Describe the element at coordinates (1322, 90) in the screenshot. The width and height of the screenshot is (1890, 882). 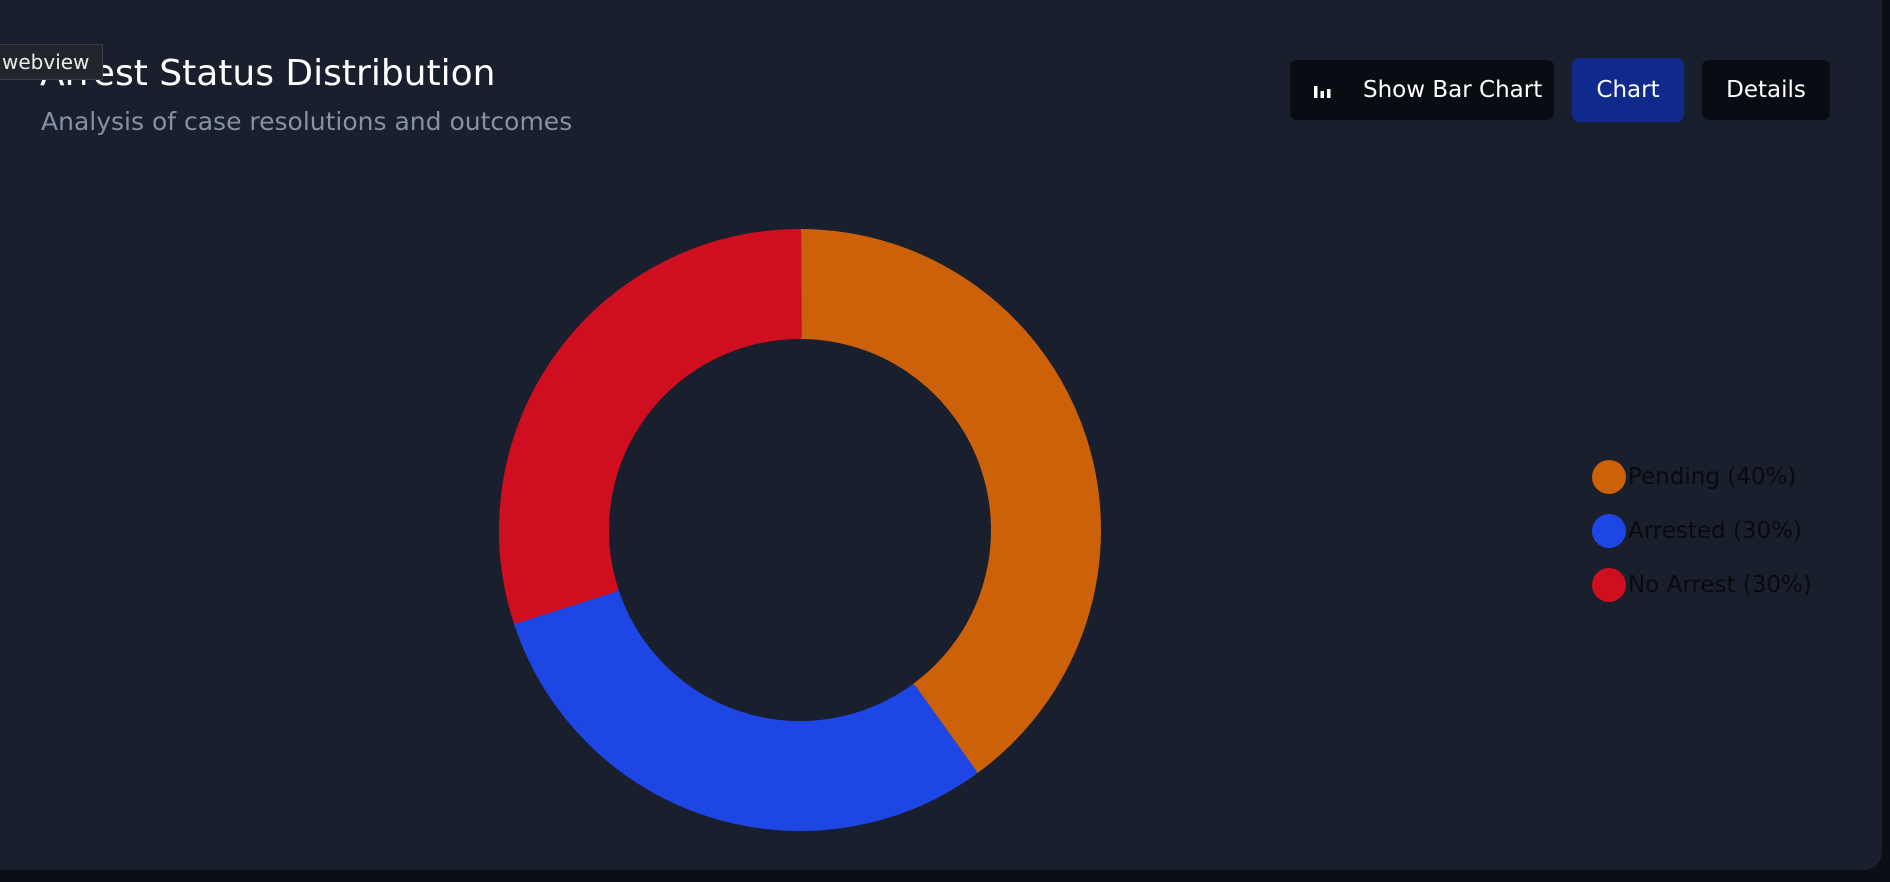
I see `bar-chart-icon` at that location.